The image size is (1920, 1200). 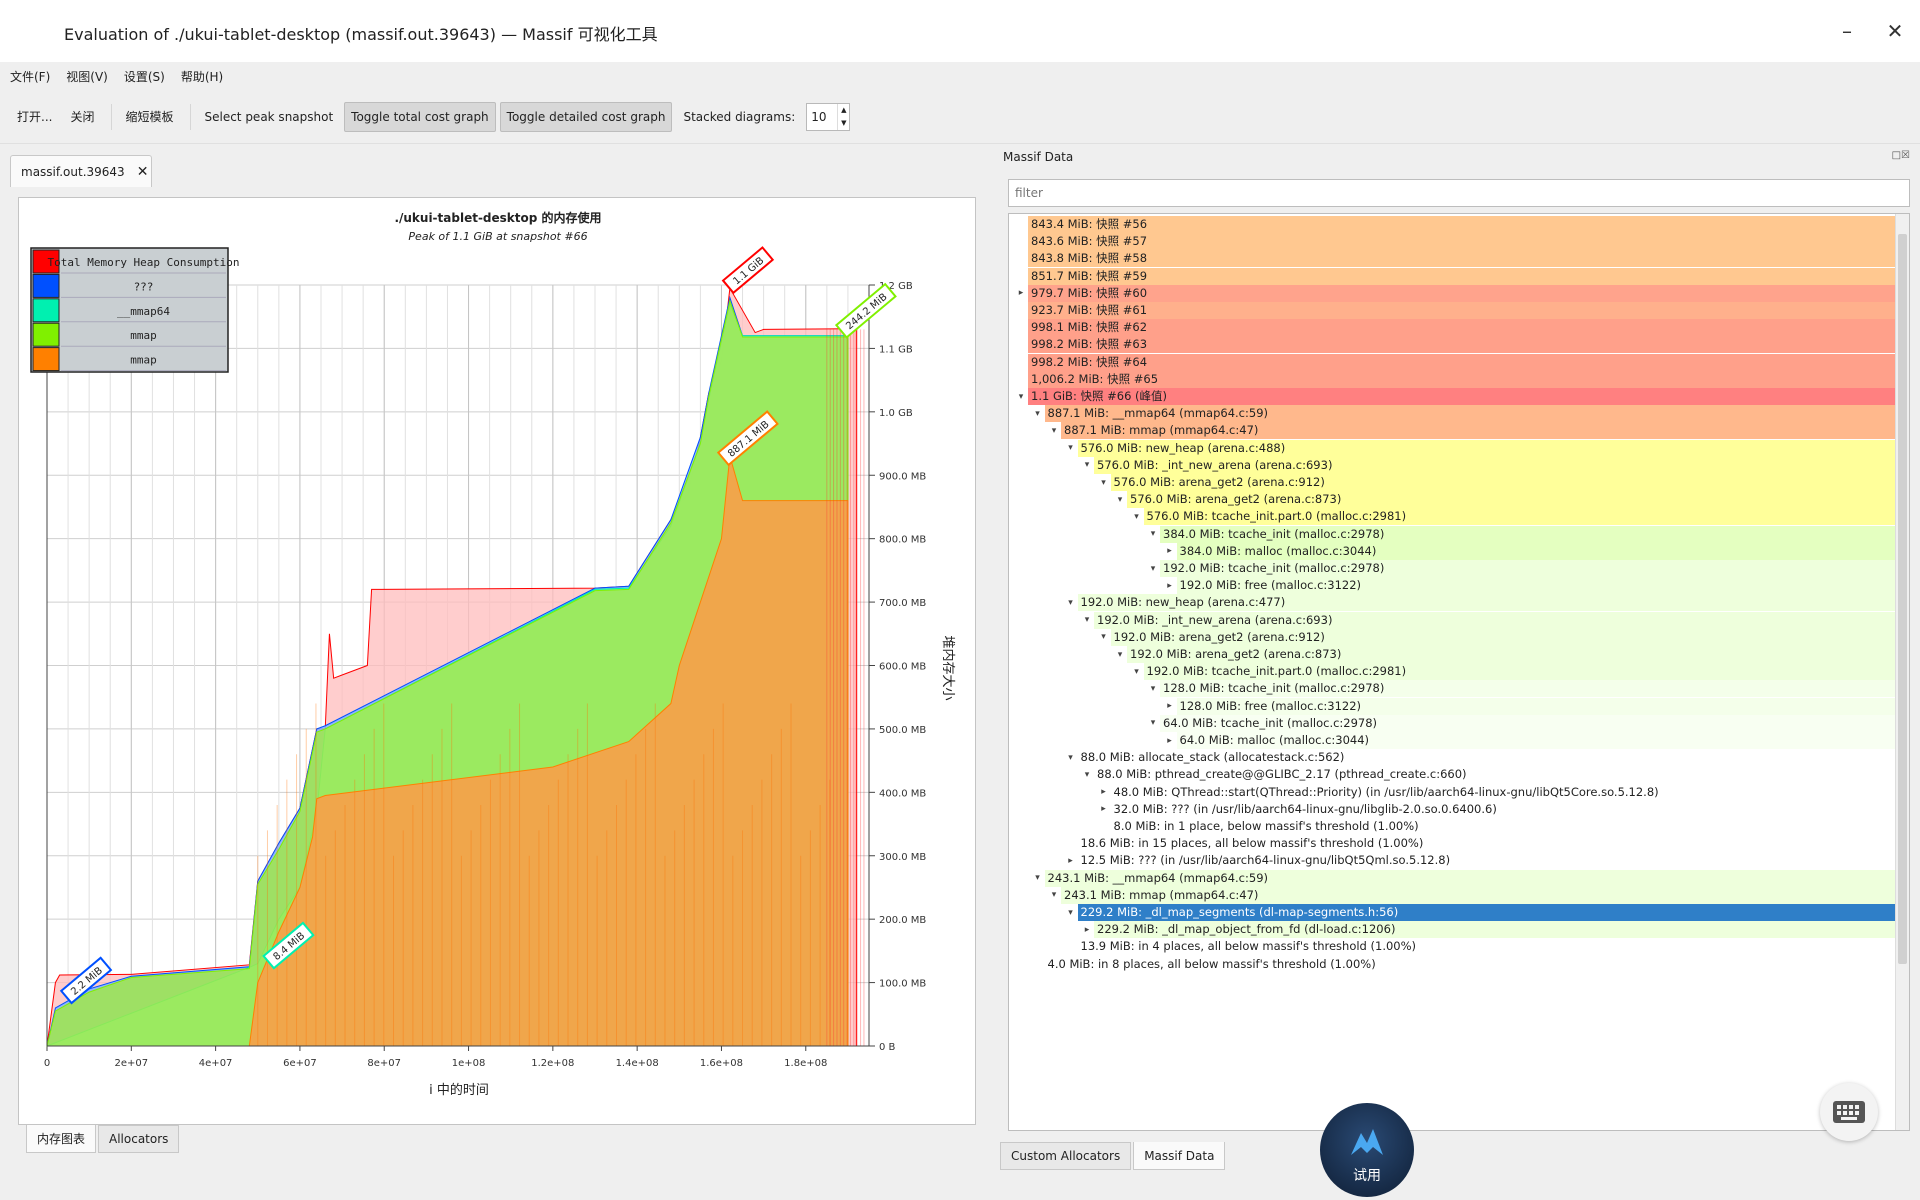 I want to click on tree-row: ▾ 243.1 MiB: mmap (mmap64.c:47), so click(x=1453, y=895).